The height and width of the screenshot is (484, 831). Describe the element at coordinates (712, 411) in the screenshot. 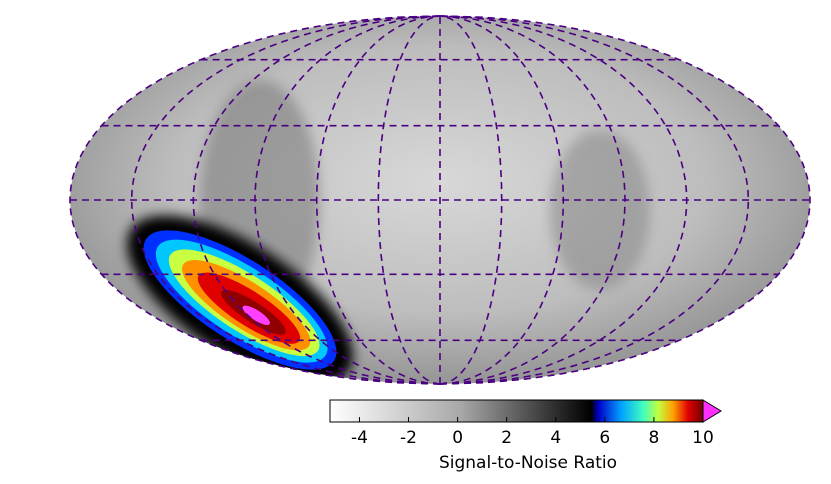

I see `colorbar-extend` at that location.